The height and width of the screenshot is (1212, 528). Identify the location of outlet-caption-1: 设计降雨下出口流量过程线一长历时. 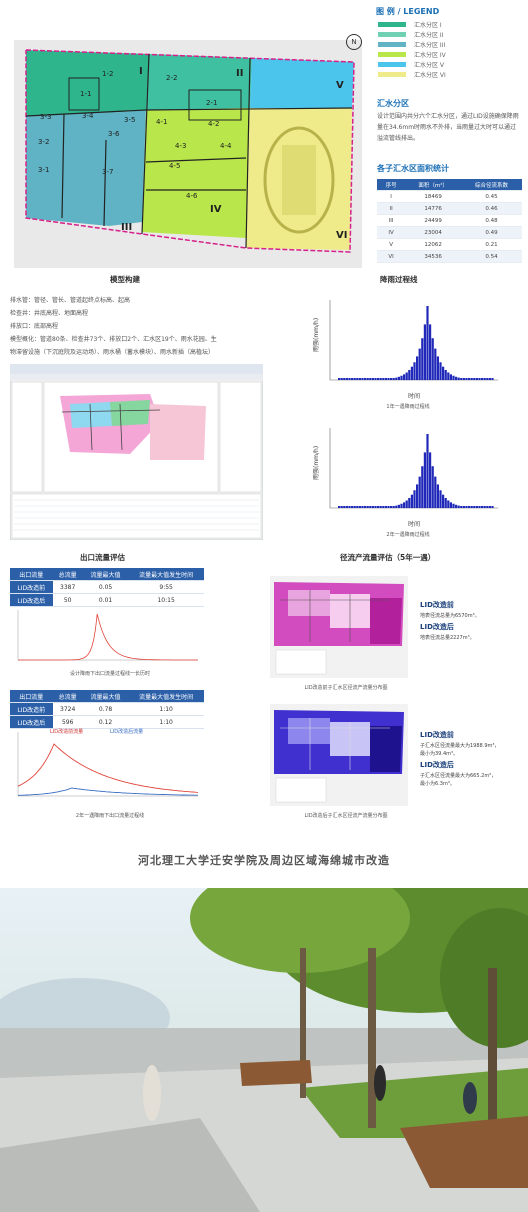
(109, 674).